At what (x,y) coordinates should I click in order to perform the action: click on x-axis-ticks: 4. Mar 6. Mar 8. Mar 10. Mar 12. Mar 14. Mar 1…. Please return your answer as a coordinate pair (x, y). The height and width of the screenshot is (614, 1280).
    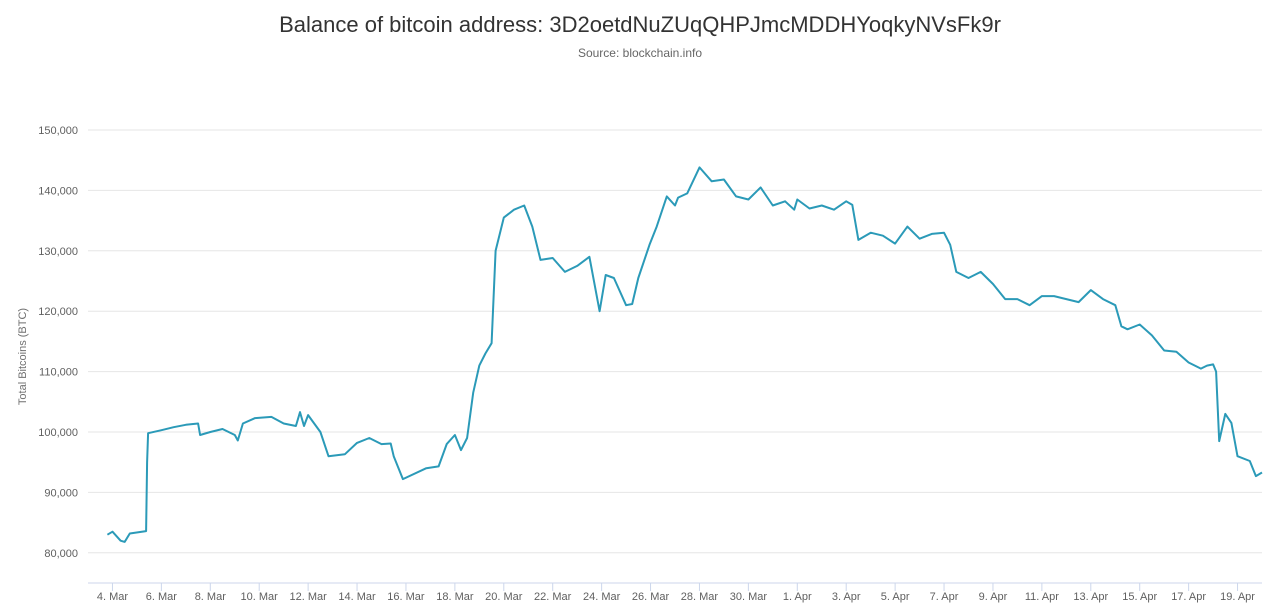
    Looking at the image, I should click on (676, 593).